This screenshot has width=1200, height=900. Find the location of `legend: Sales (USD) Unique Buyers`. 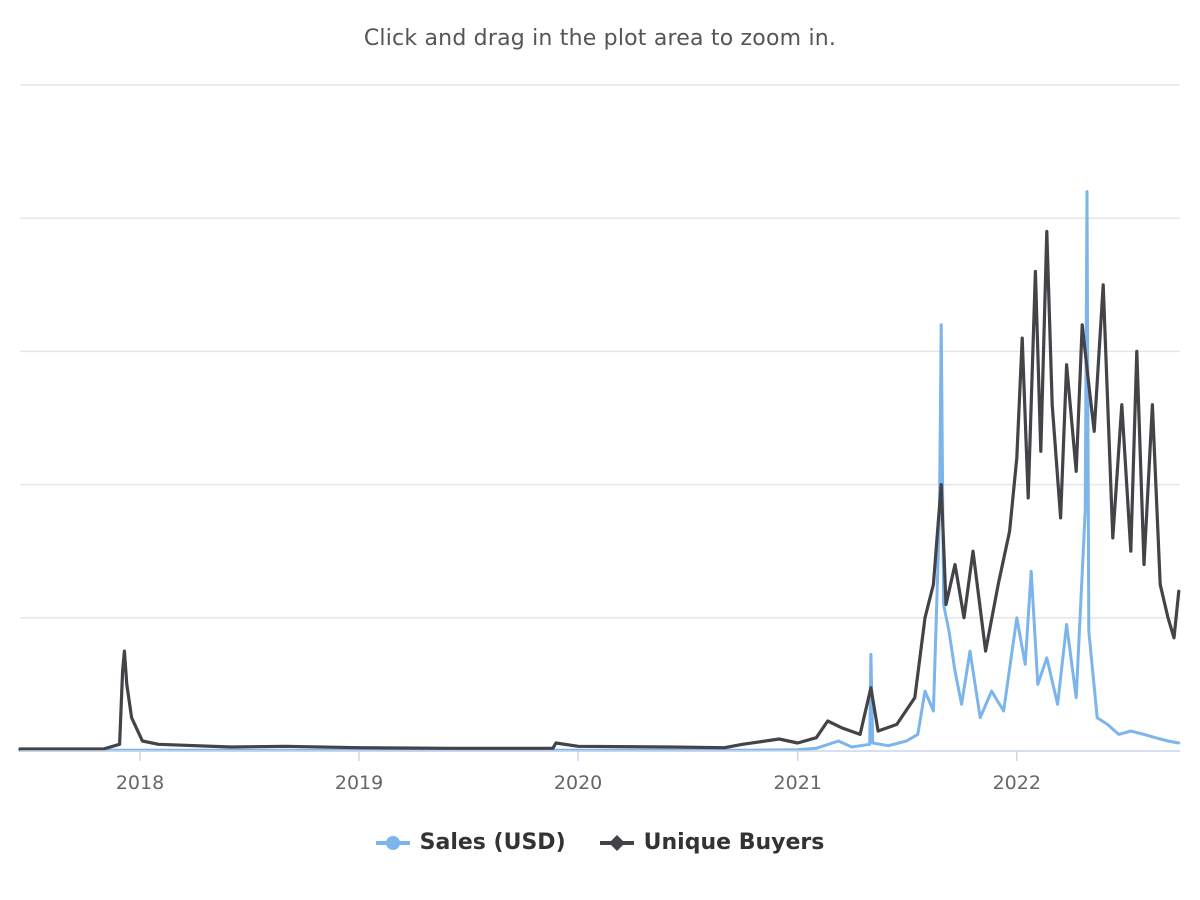

legend: Sales (USD) Unique Buyers is located at coordinates (600, 842).